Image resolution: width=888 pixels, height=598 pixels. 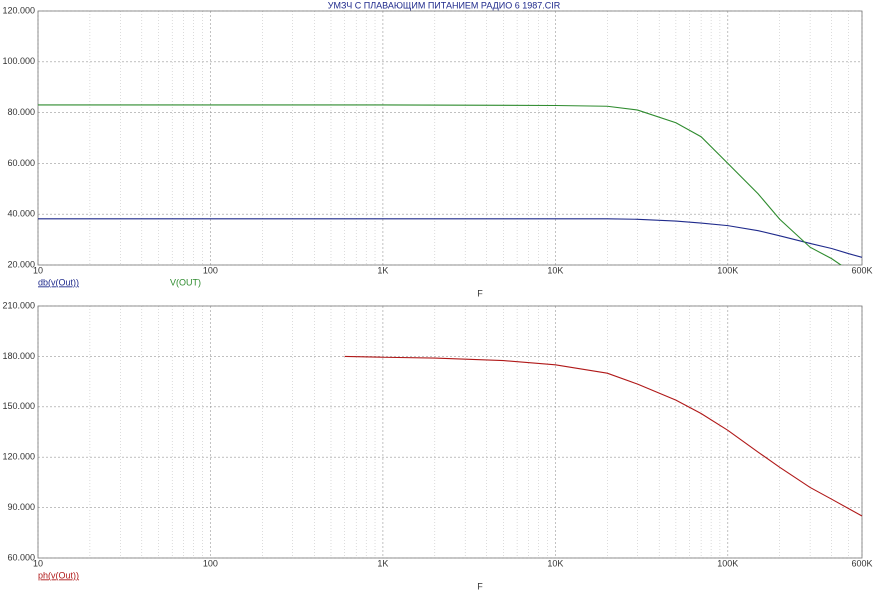 What do you see at coordinates (21, 112) in the screenshot?
I see `y-tick-label: 80.000` at bounding box center [21, 112].